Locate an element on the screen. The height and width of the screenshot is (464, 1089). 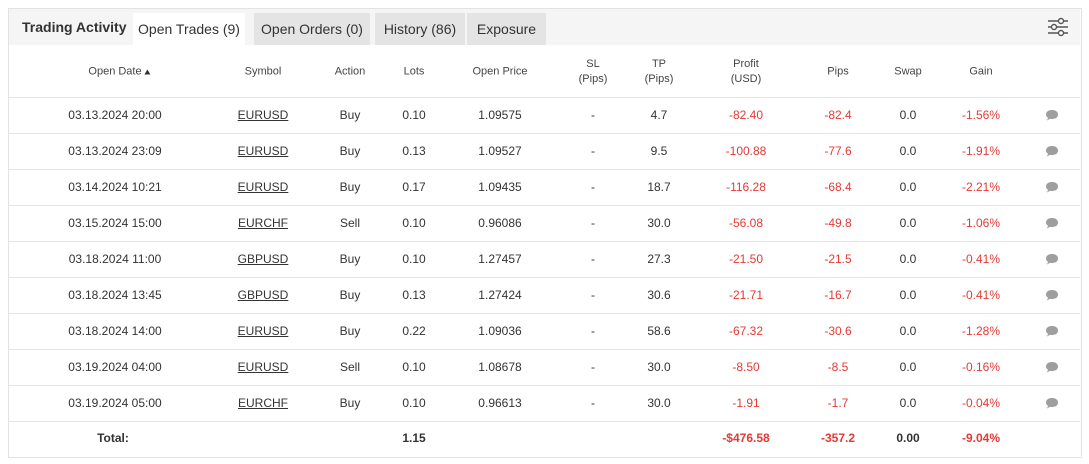
column-header: Profit (USD) is located at coordinates (746, 72).